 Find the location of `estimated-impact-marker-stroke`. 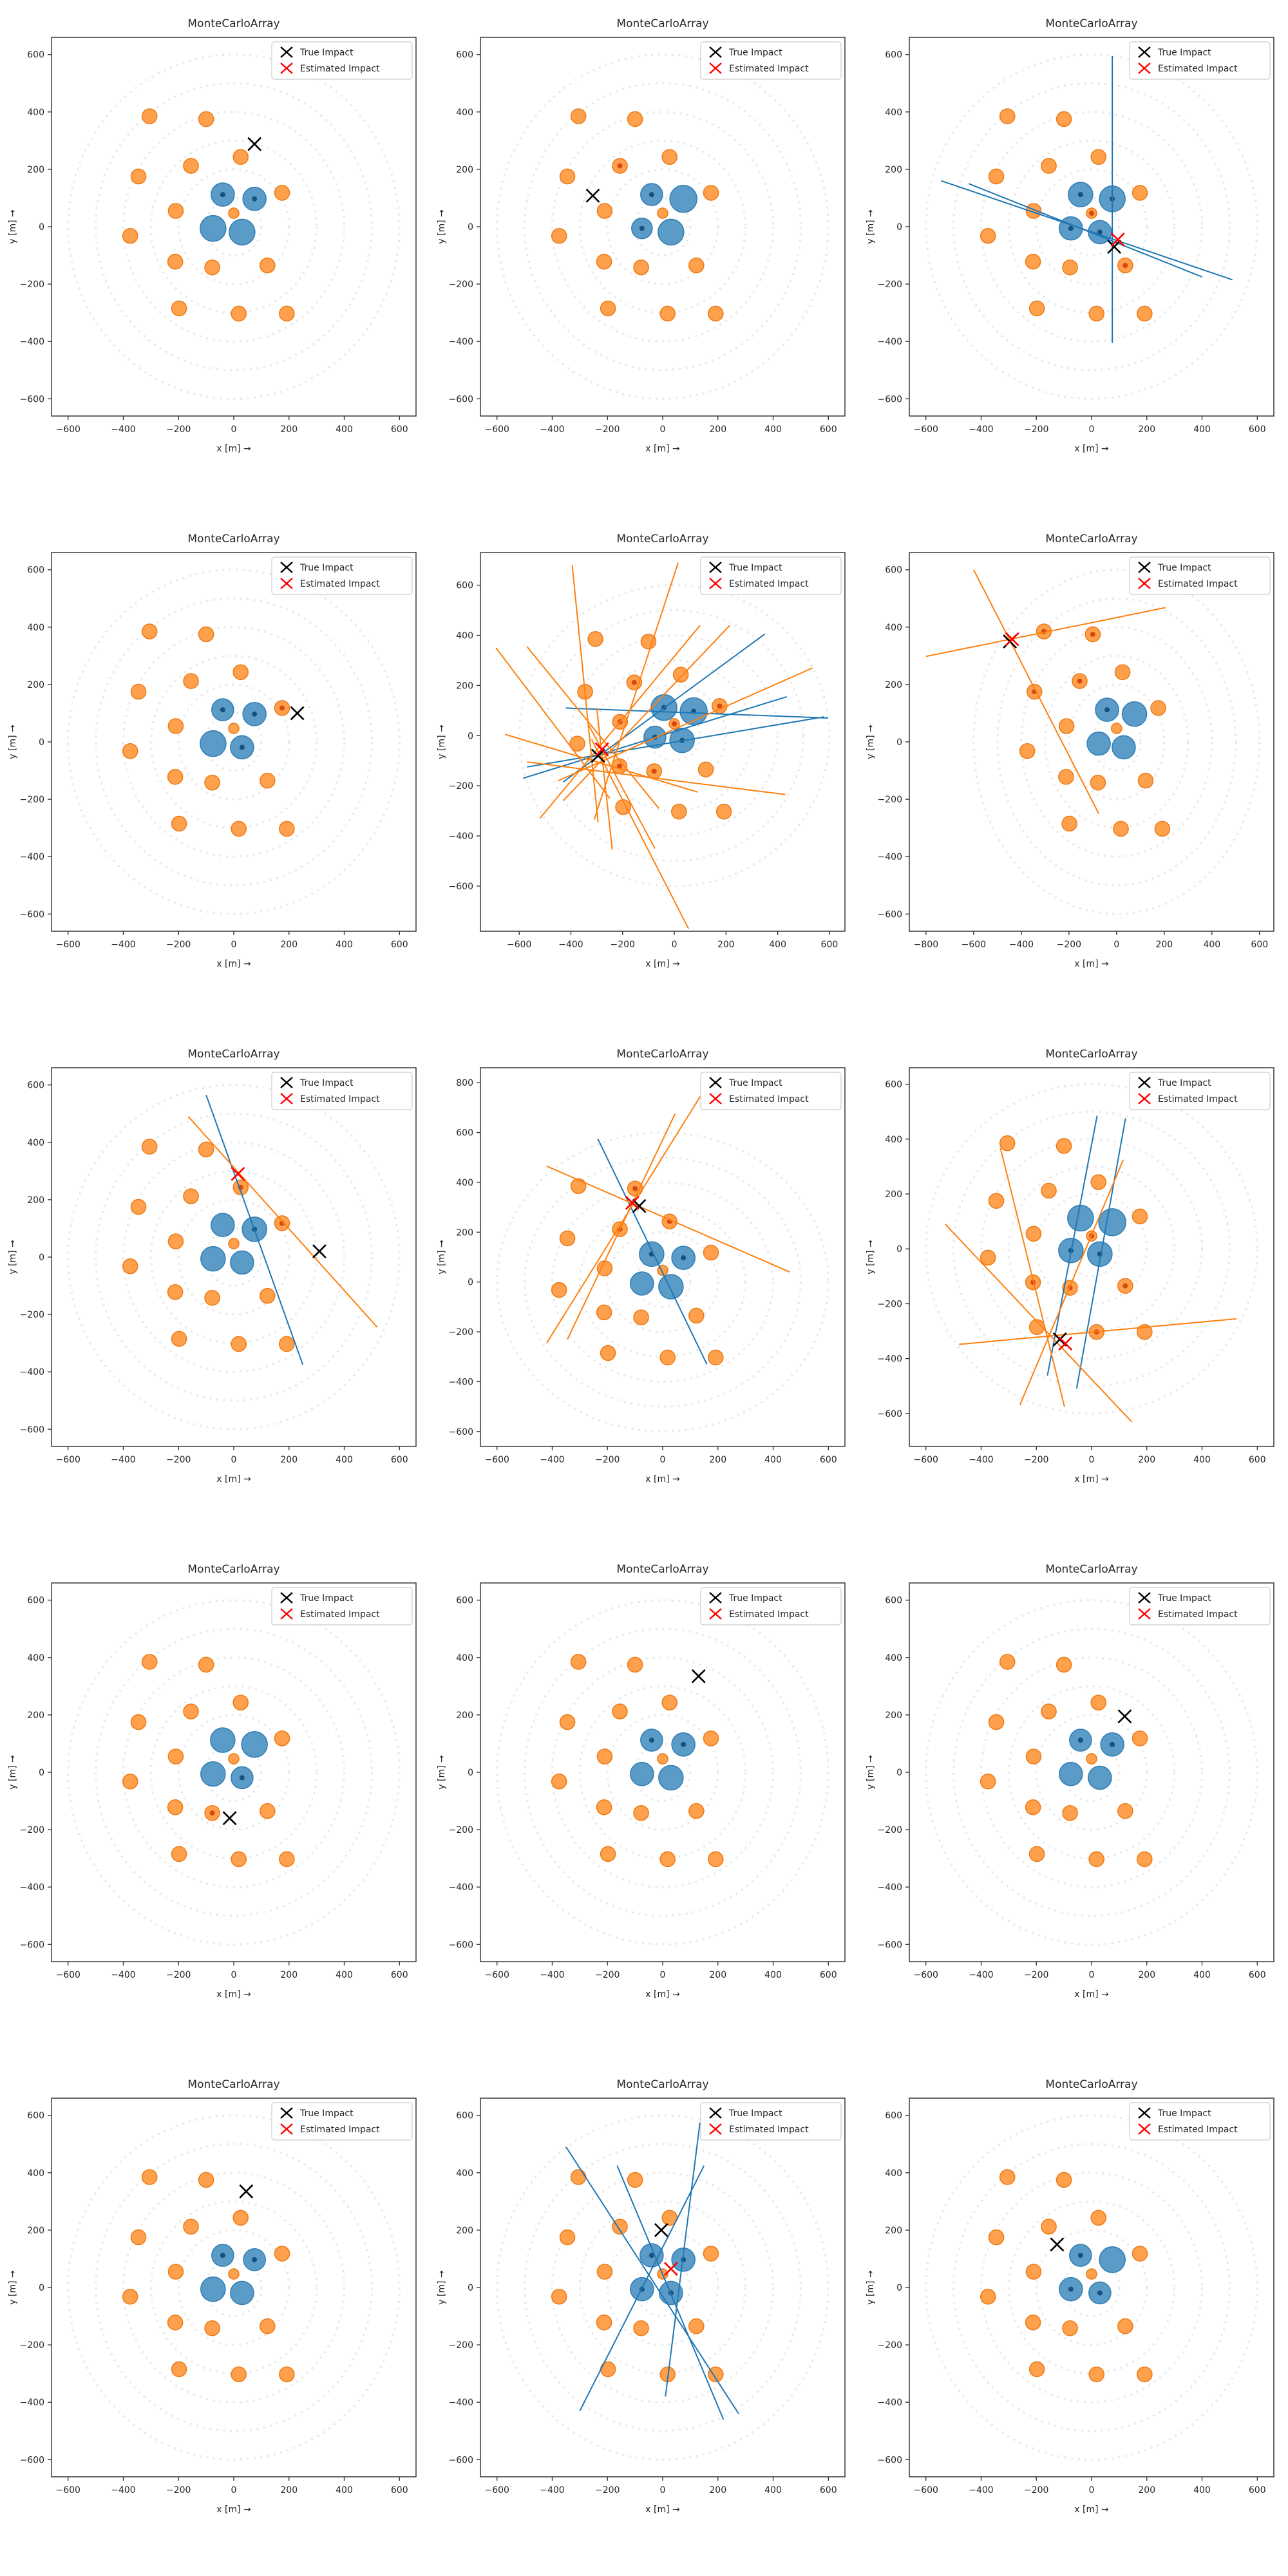

estimated-impact-marker-stroke is located at coordinates (670, 2269).